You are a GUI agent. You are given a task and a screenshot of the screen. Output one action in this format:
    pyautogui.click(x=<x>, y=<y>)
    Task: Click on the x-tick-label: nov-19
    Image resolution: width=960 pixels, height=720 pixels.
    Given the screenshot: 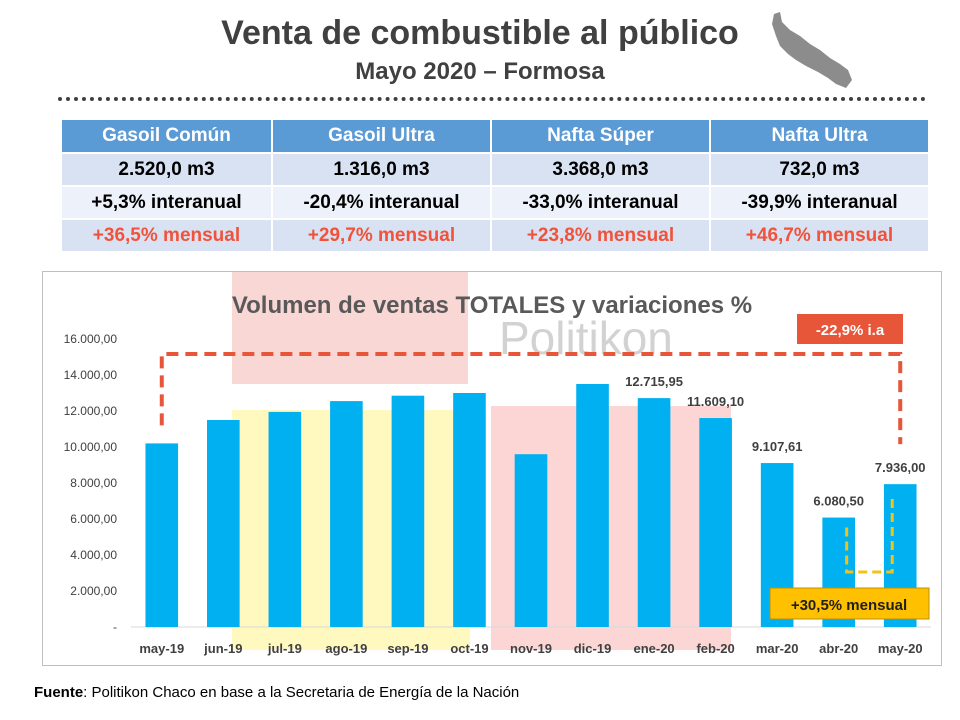 What is the action you would take?
    pyautogui.click(x=531, y=648)
    